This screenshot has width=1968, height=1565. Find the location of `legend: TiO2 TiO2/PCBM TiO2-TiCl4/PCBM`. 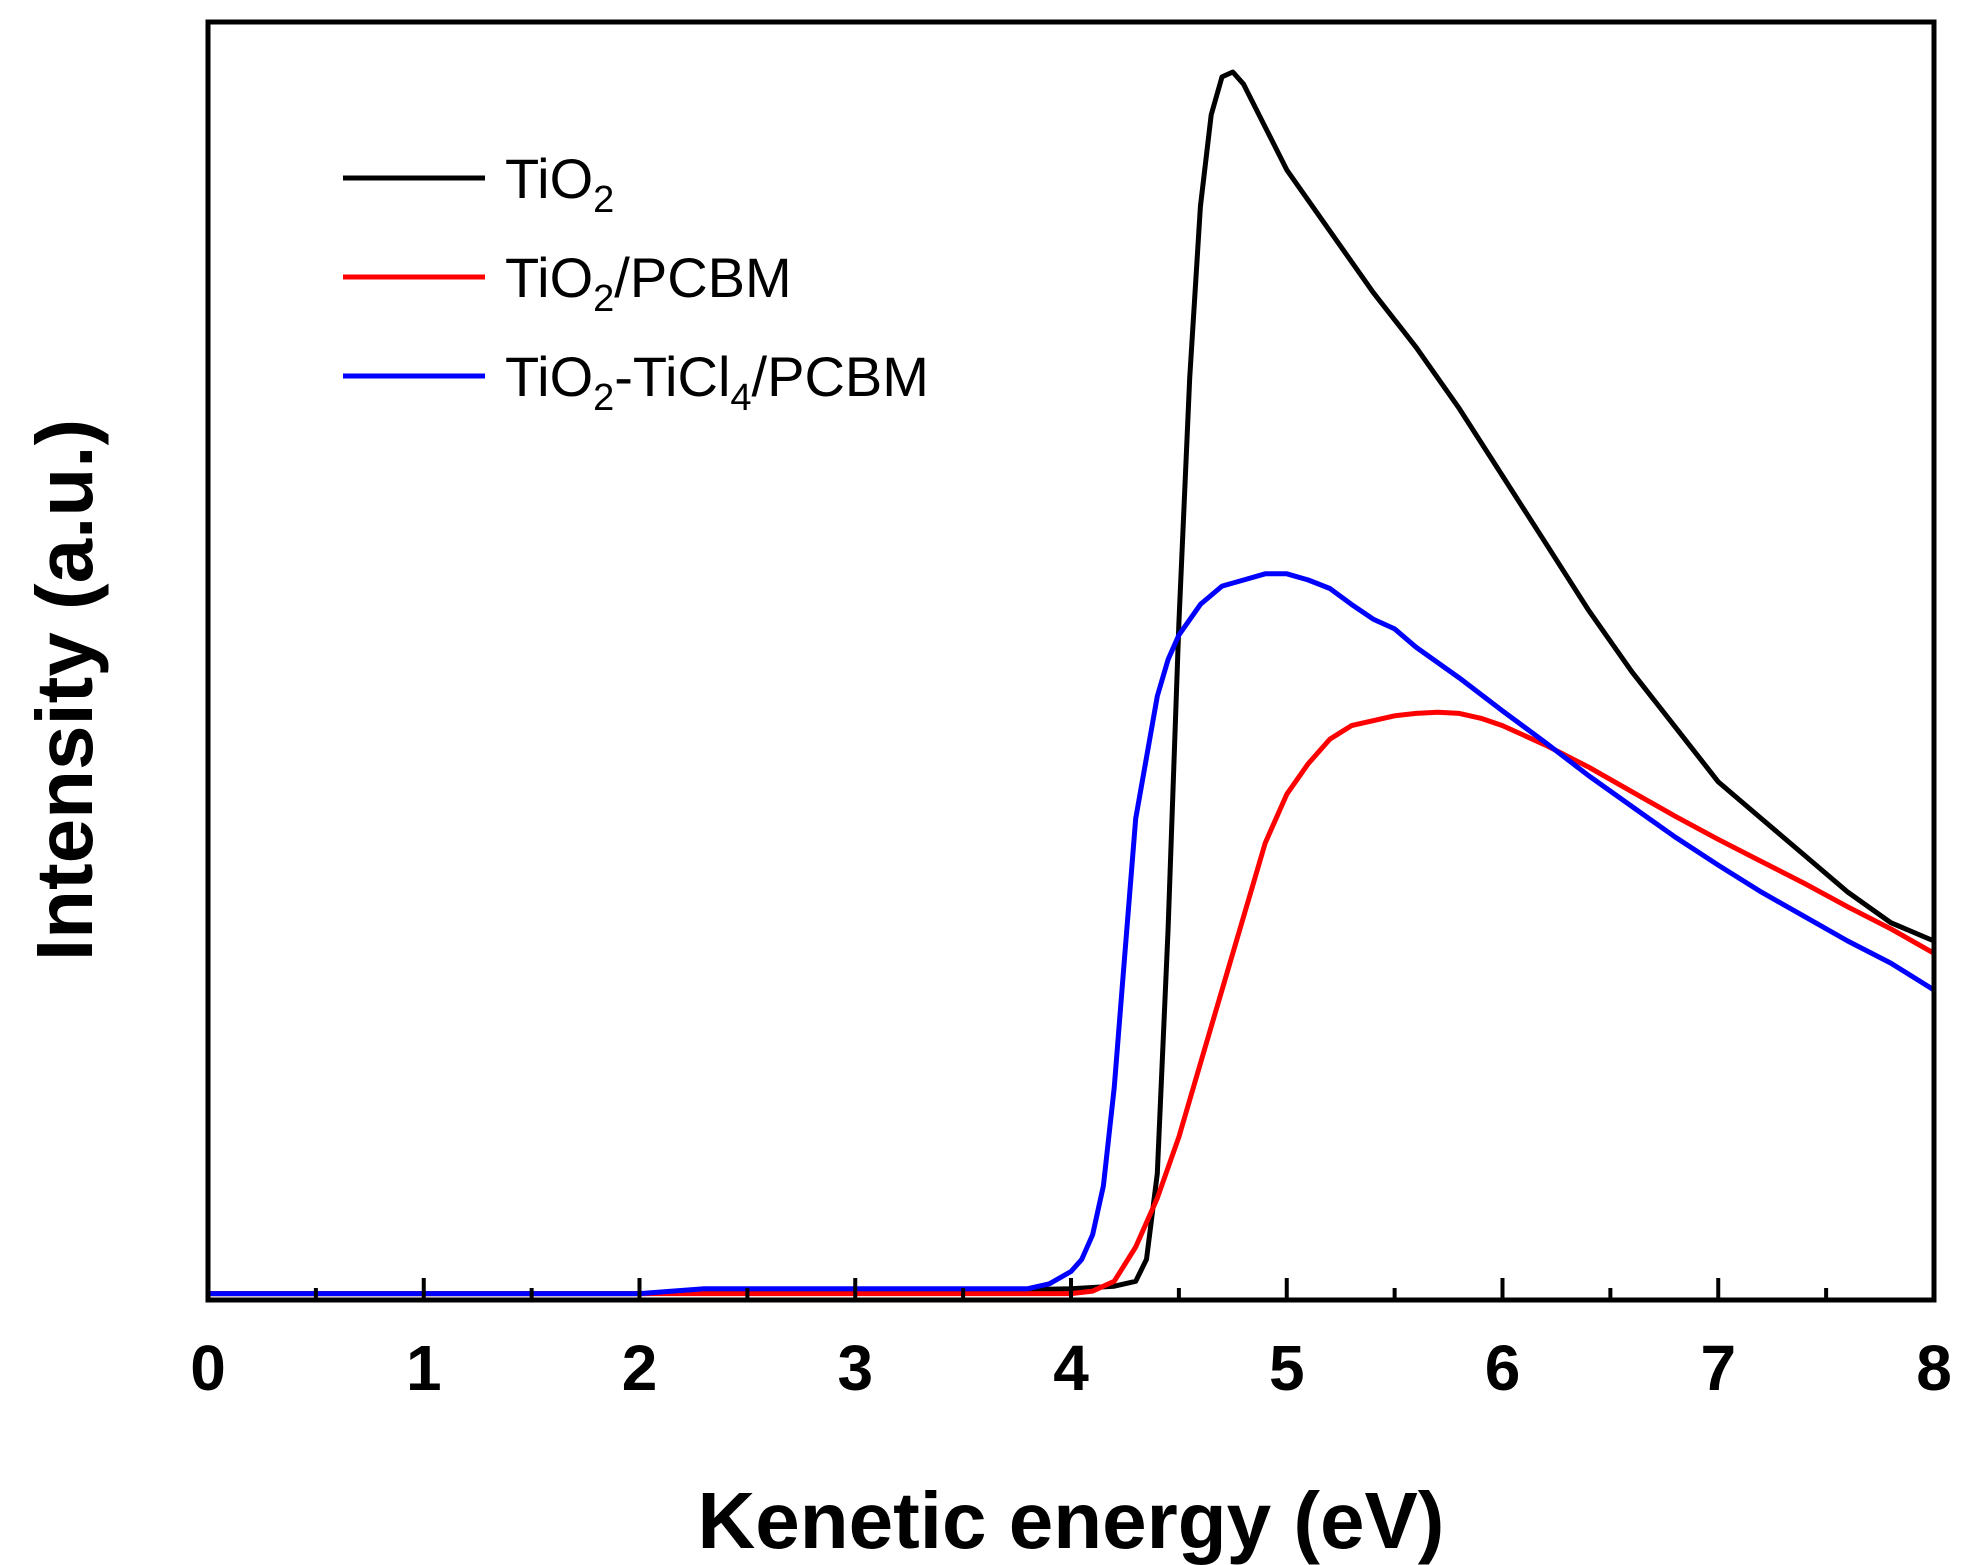

legend: TiO2 TiO2/PCBM TiO2-TiCl4/PCBM is located at coordinates (636, 283).